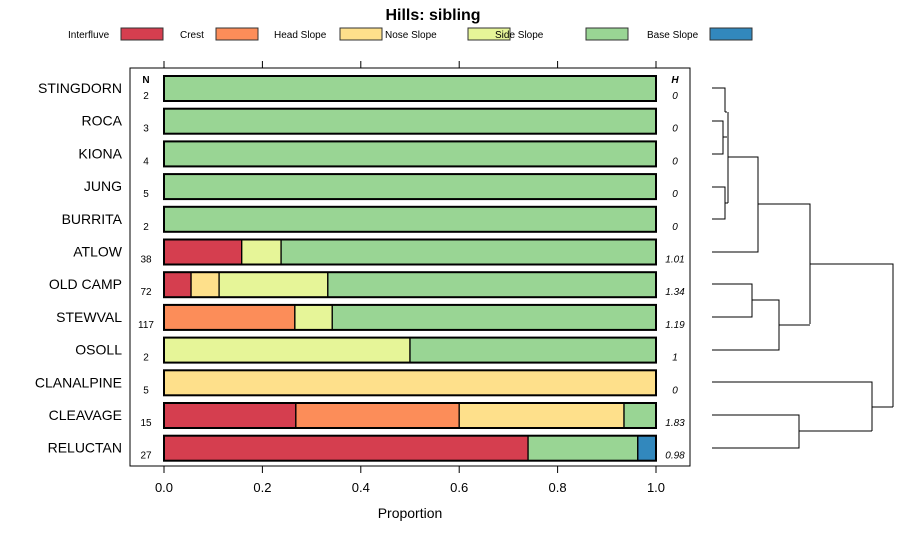  I want to click on x-tick-label: 0.8, so click(558, 487).